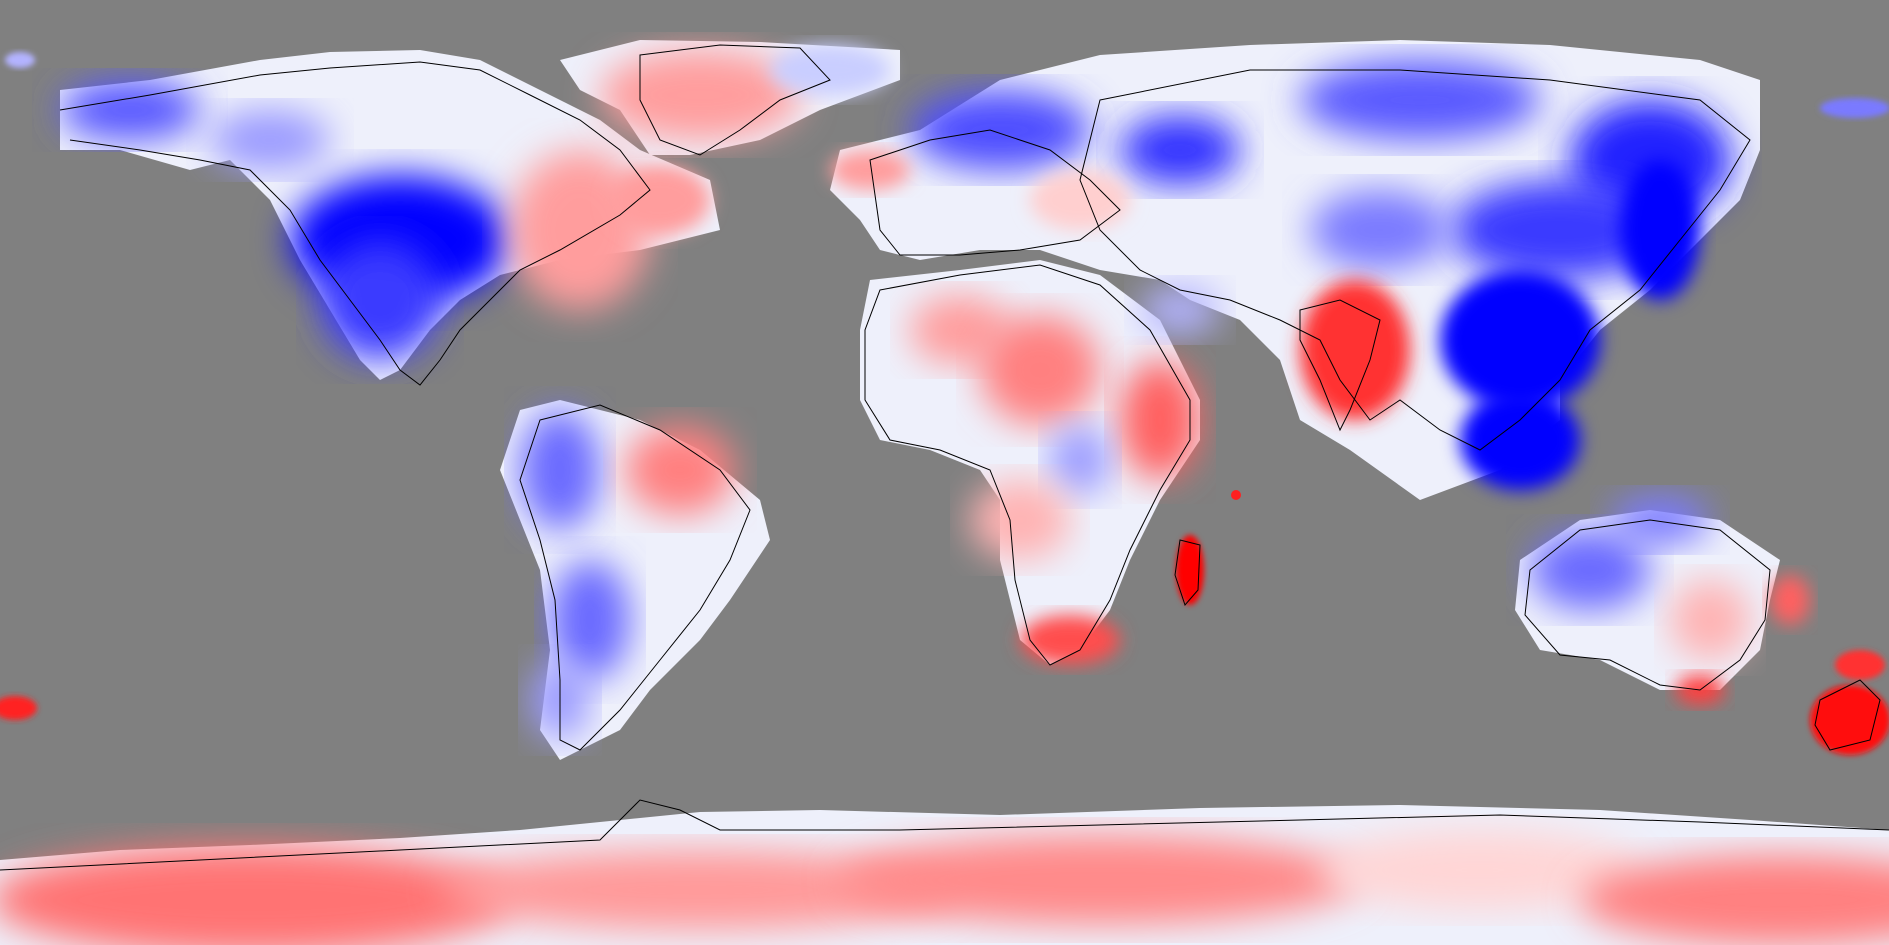 The height and width of the screenshot is (945, 1889). I want to click on coast-south-america, so click(635, 577).